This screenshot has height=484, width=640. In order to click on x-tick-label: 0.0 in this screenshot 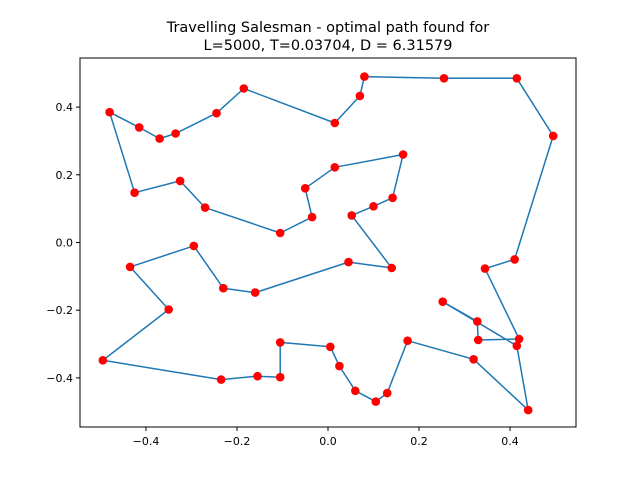, I will do `click(328, 441)`.